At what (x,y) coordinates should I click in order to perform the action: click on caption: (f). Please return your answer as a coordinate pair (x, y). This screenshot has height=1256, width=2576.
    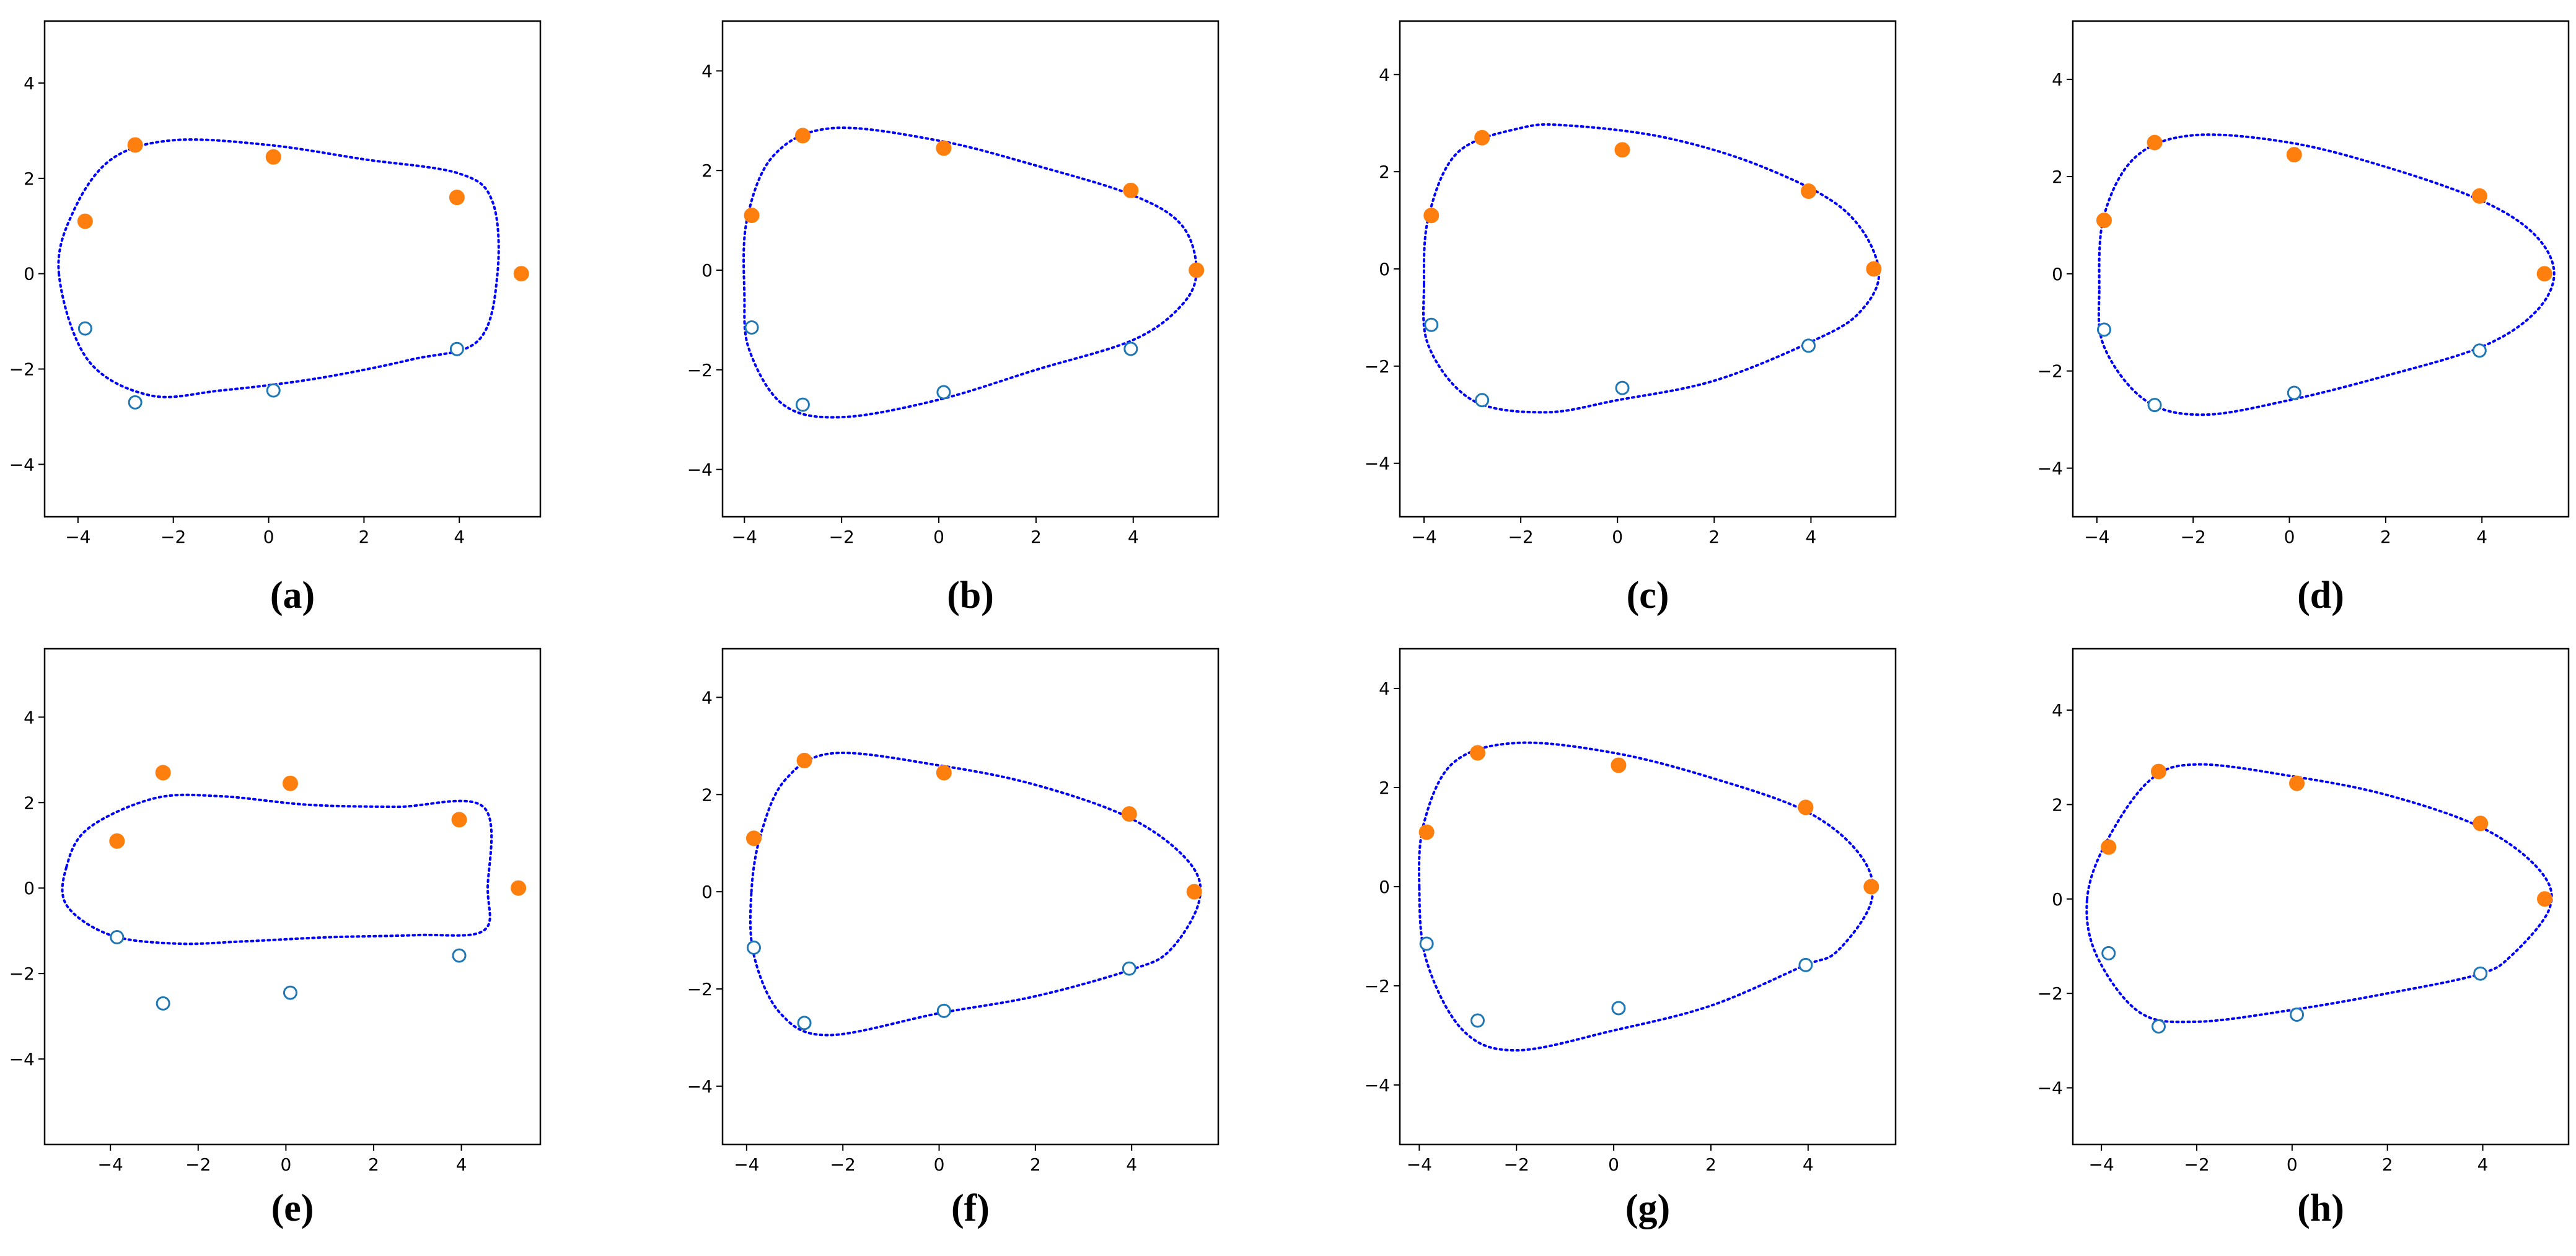
    Looking at the image, I should click on (970, 1208).